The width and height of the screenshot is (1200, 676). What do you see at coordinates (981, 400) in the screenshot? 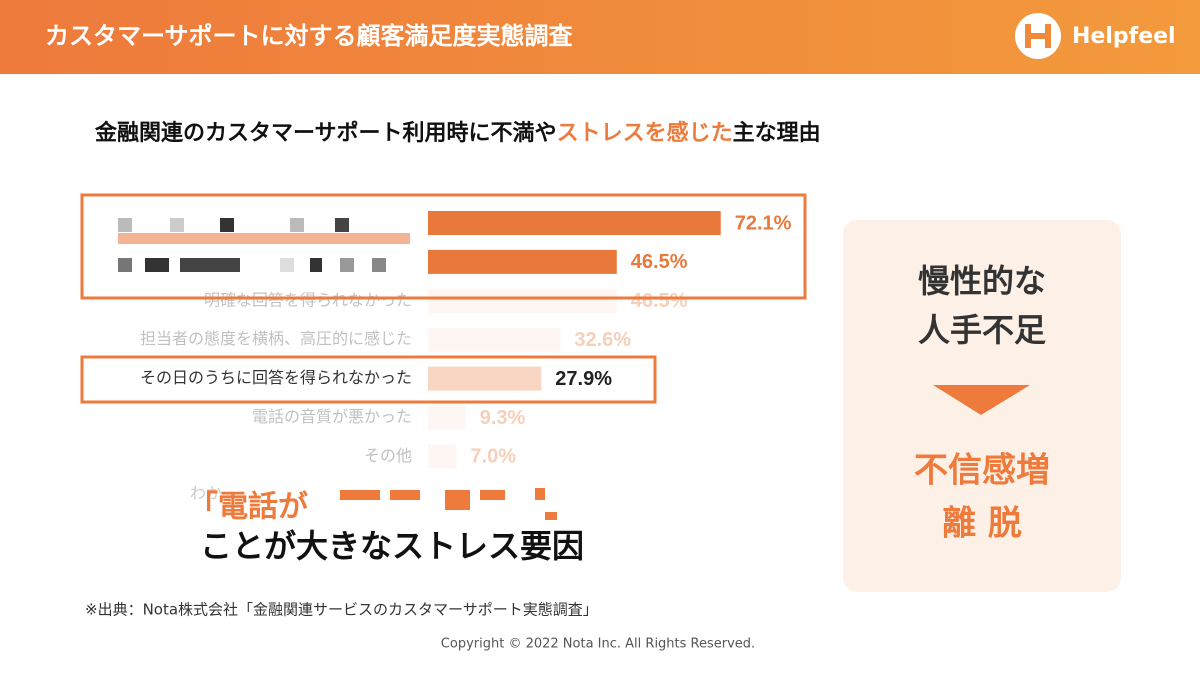
I see `arrow-down` at bounding box center [981, 400].